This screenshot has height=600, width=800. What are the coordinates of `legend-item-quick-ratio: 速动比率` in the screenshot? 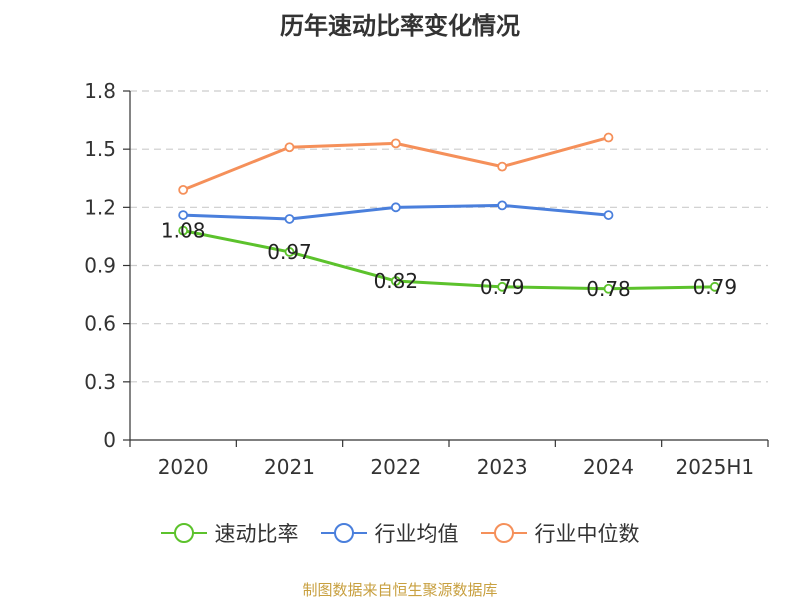 It's located at (229, 533).